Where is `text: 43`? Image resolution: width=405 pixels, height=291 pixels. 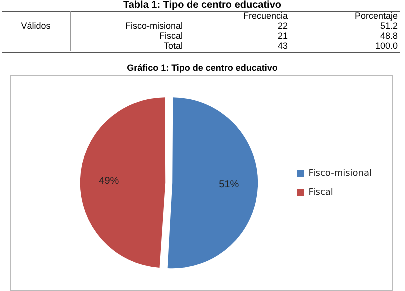
text: 43 is located at coordinates (282, 46).